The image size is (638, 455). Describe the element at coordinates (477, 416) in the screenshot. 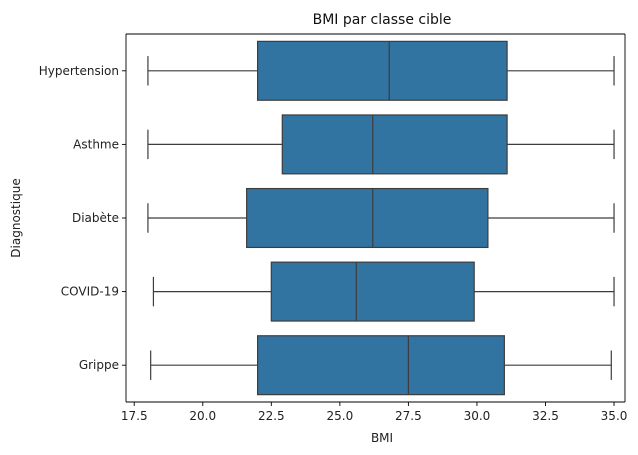

I see `x-tick-label: 30.0` at that location.